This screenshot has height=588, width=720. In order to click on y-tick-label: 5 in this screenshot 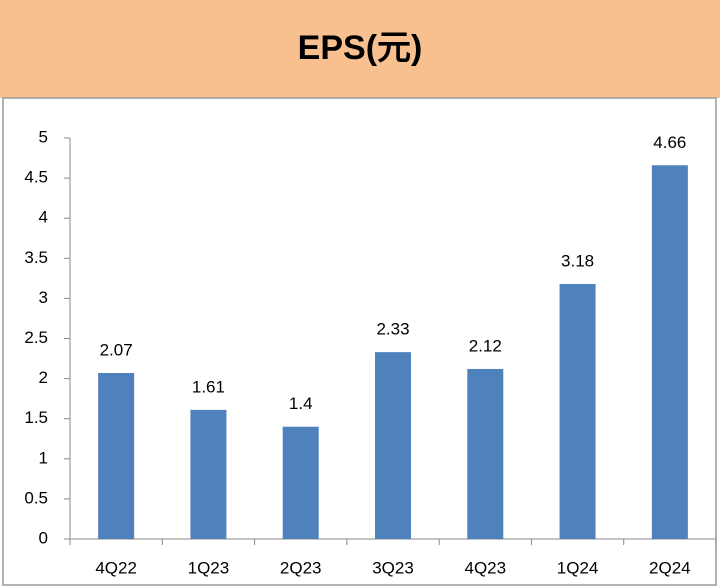, I will do `click(43, 136)`.